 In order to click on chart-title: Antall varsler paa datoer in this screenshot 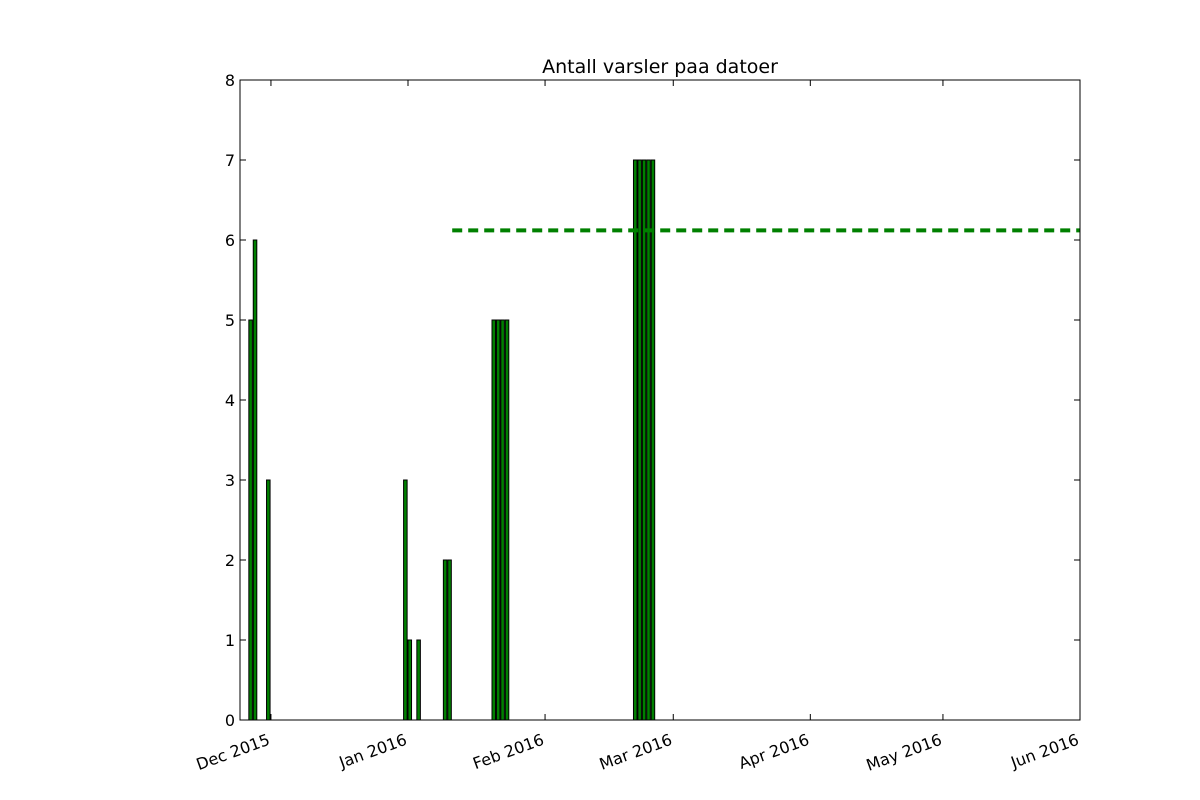, I will do `click(660, 67)`.